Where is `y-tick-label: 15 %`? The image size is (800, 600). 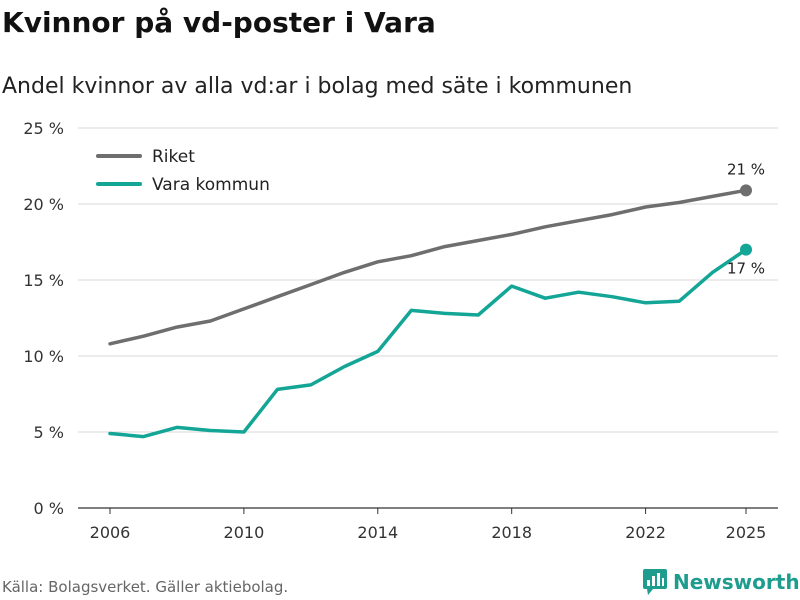 y-tick-label: 15 % is located at coordinates (43, 280).